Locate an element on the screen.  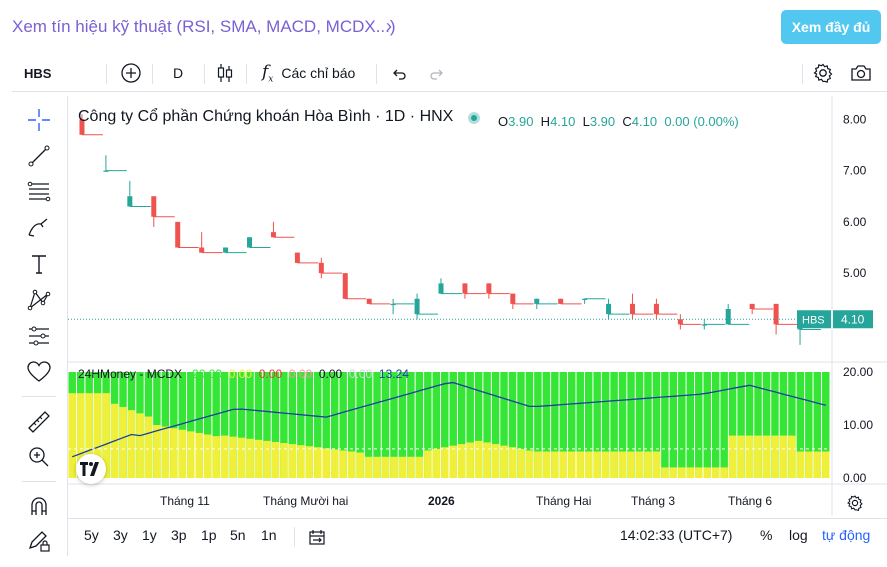
price-axis-label: 8.00 is located at coordinates (855, 119).